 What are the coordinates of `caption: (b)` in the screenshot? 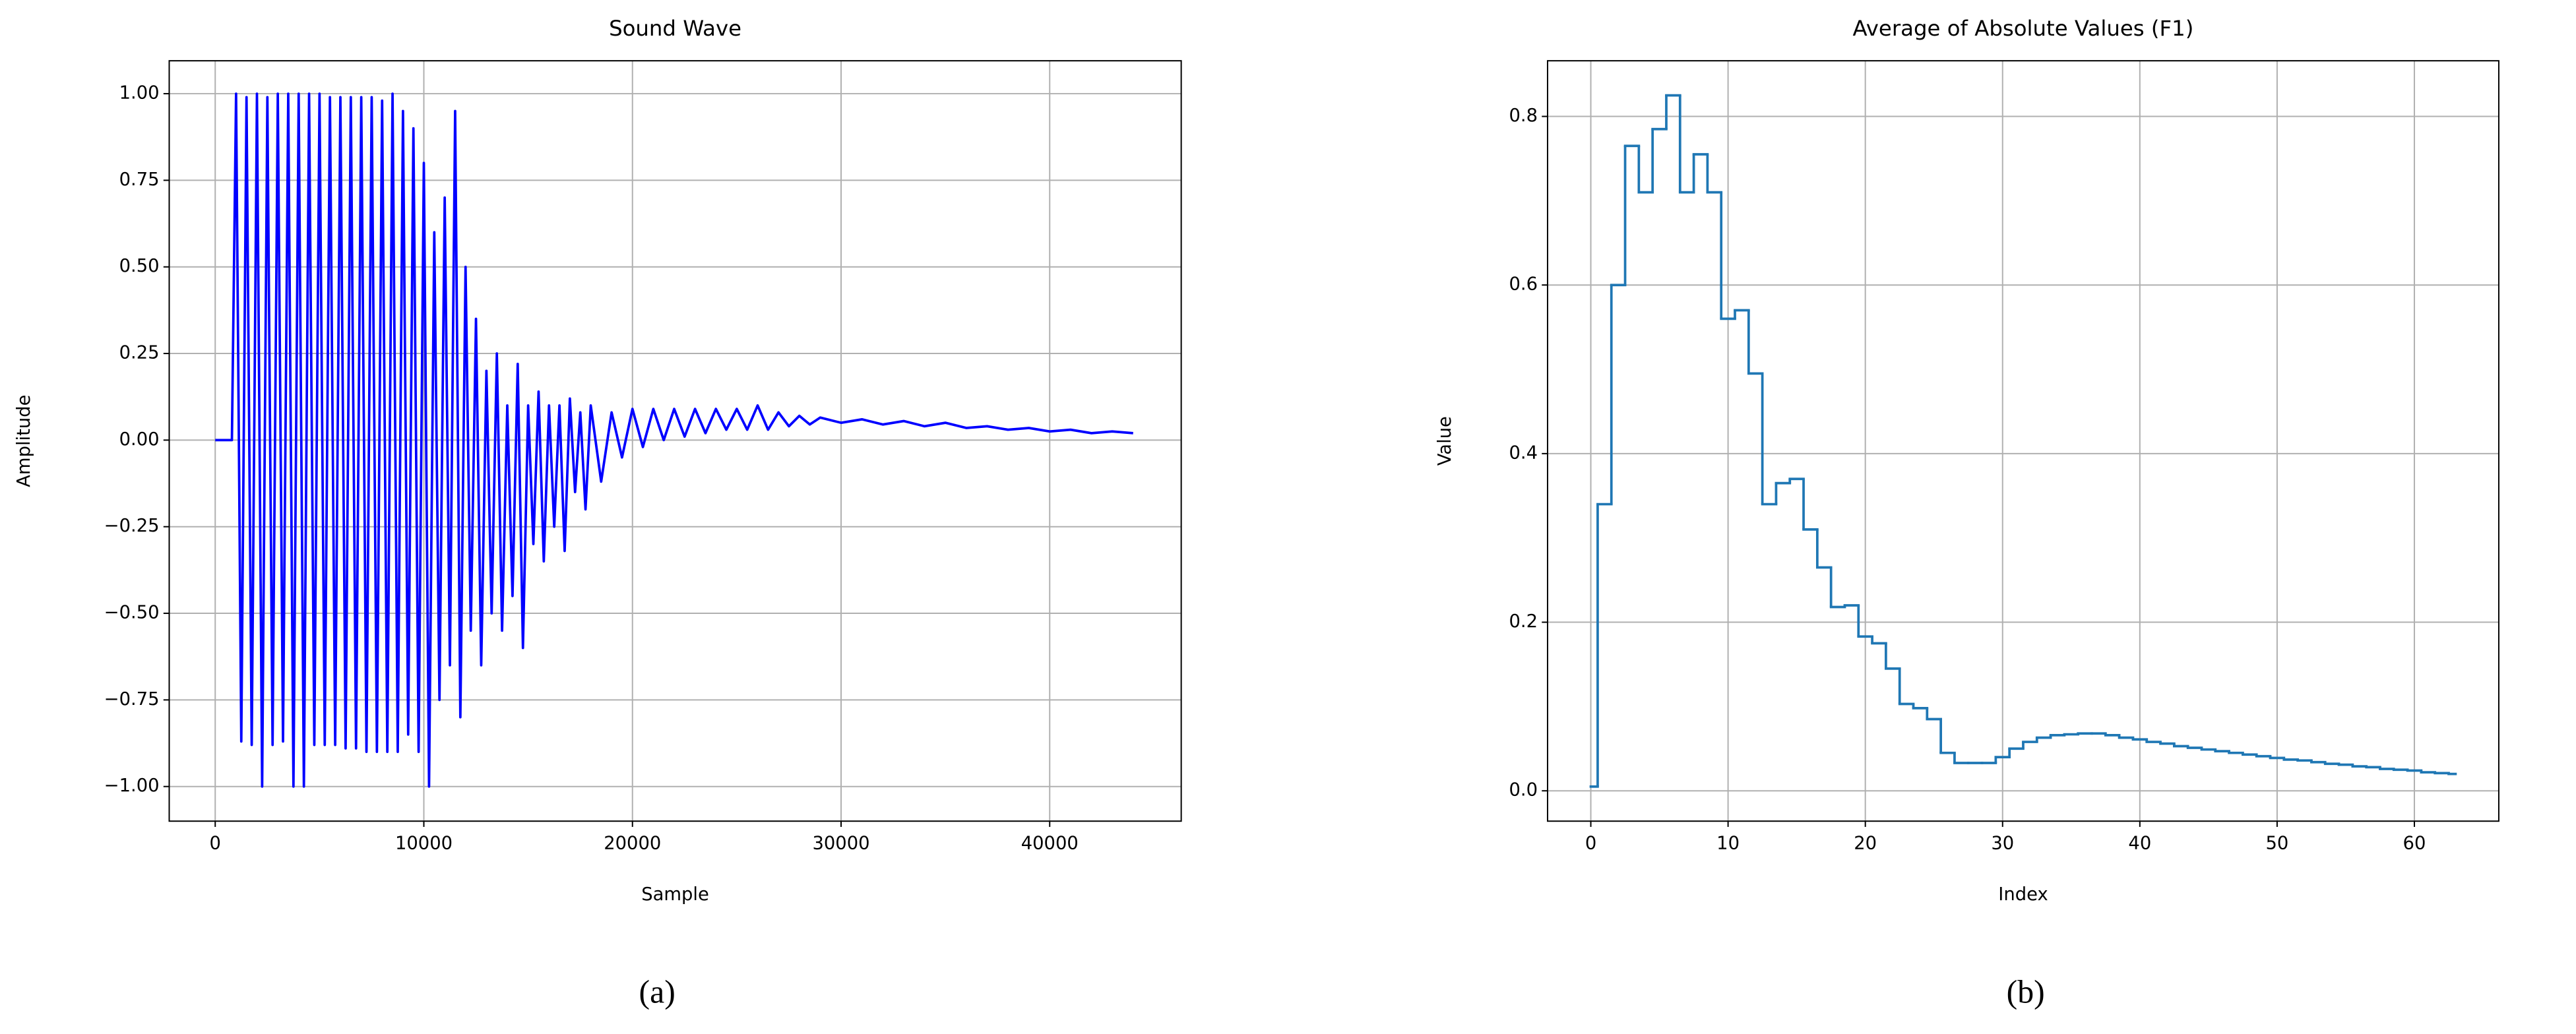 It's located at (2026, 992).